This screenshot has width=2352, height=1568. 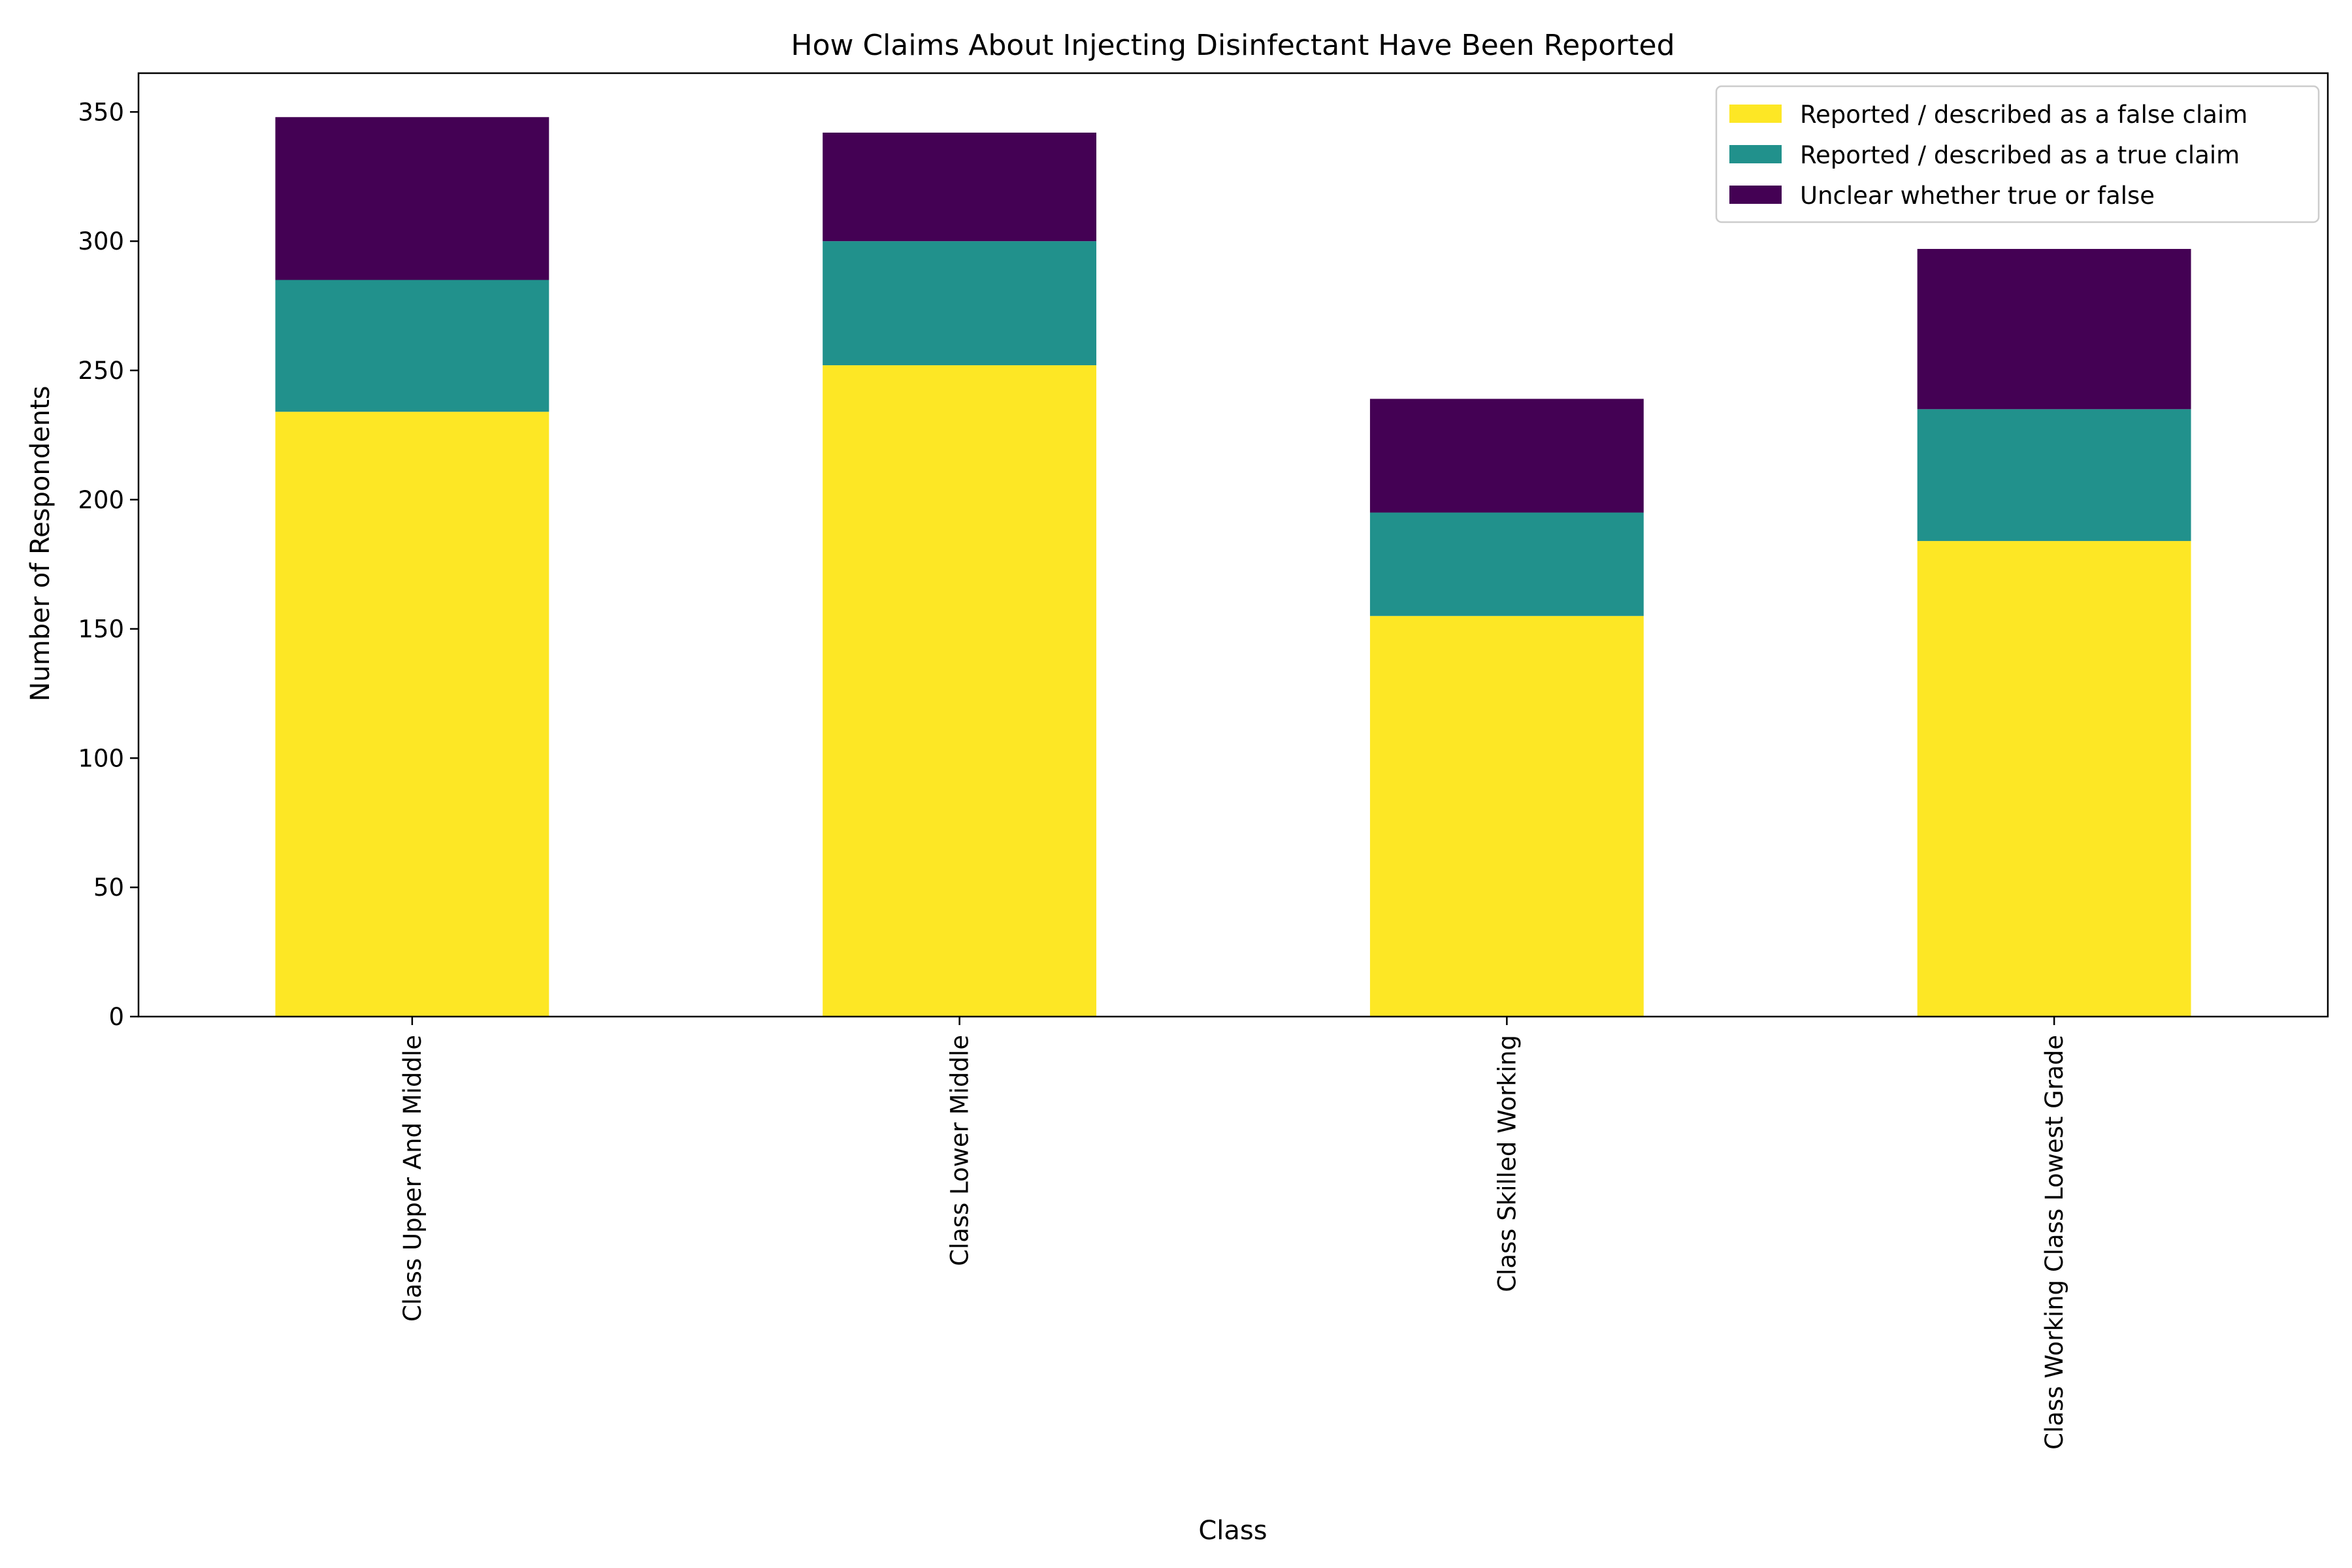 What do you see at coordinates (1232, 1531) in the screenshot?
I see `x-axis-label: Class` at bounding box center [1232, 1531].